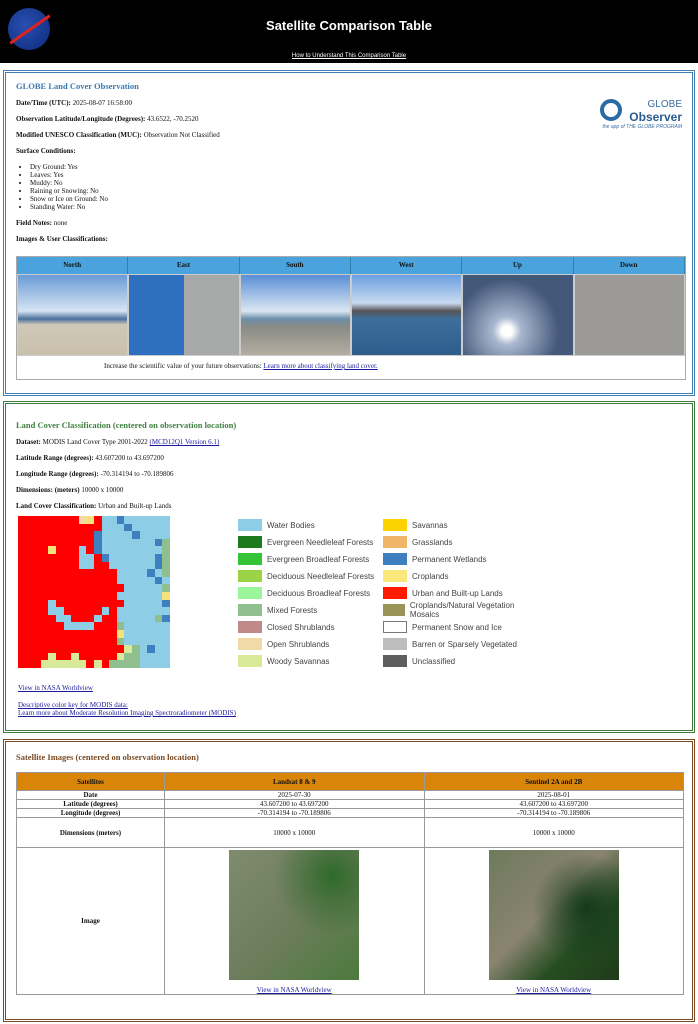  I want to click on learn-classifying-link: Learn more about classifying land cover., so click(320, 366).